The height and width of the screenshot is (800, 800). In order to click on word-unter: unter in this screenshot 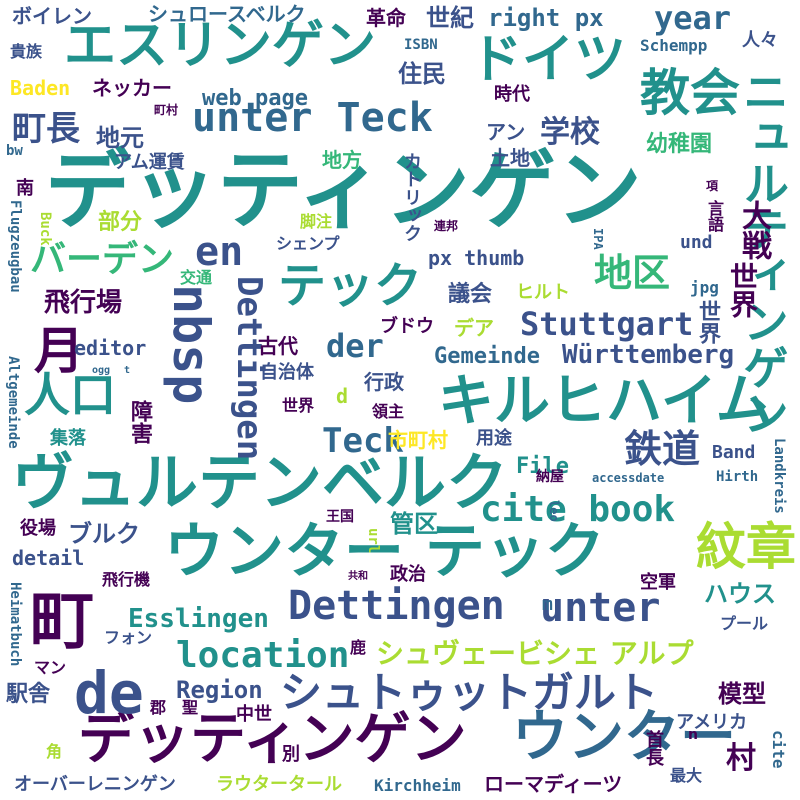, I will do `click(600, 608)`.